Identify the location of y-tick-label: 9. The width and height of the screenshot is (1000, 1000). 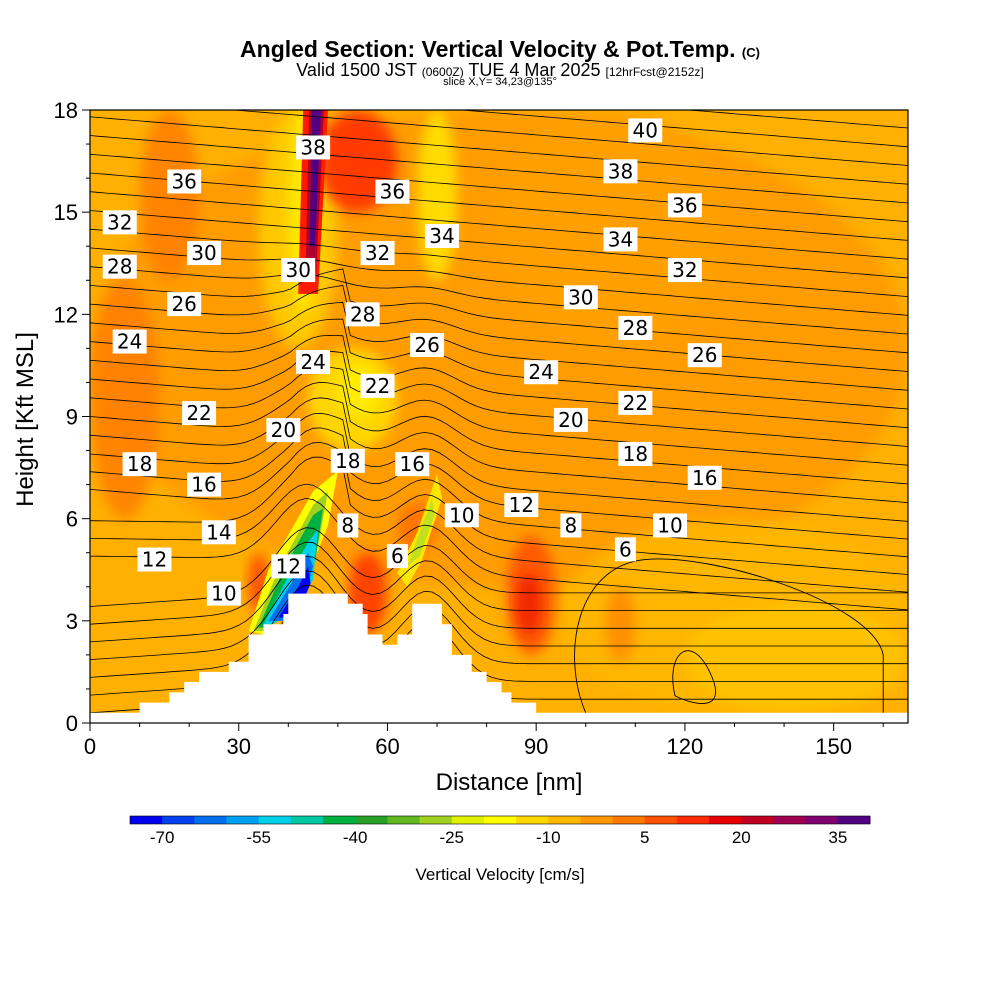
(72, 417).